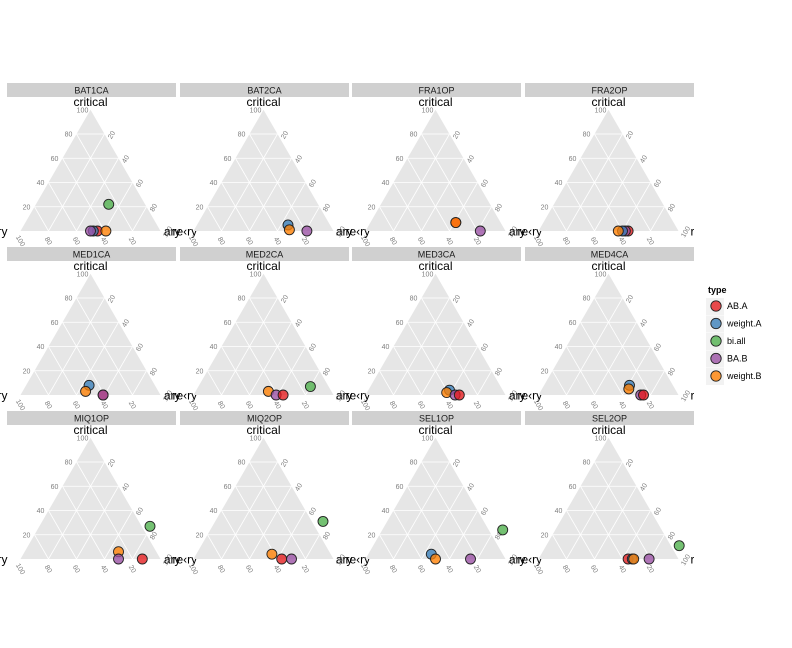 Image resolution: width=792 pixels, height=648 pixels. I want to click on facet-strip-label: MED4CA, so click(610, 255).